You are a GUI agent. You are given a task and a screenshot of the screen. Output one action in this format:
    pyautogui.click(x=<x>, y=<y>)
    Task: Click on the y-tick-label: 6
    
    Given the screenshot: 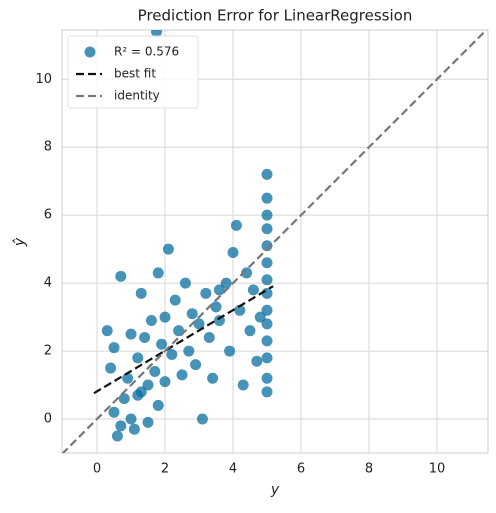 What is the action you would take?
    pyautogui.click(x=48, y=215)
    